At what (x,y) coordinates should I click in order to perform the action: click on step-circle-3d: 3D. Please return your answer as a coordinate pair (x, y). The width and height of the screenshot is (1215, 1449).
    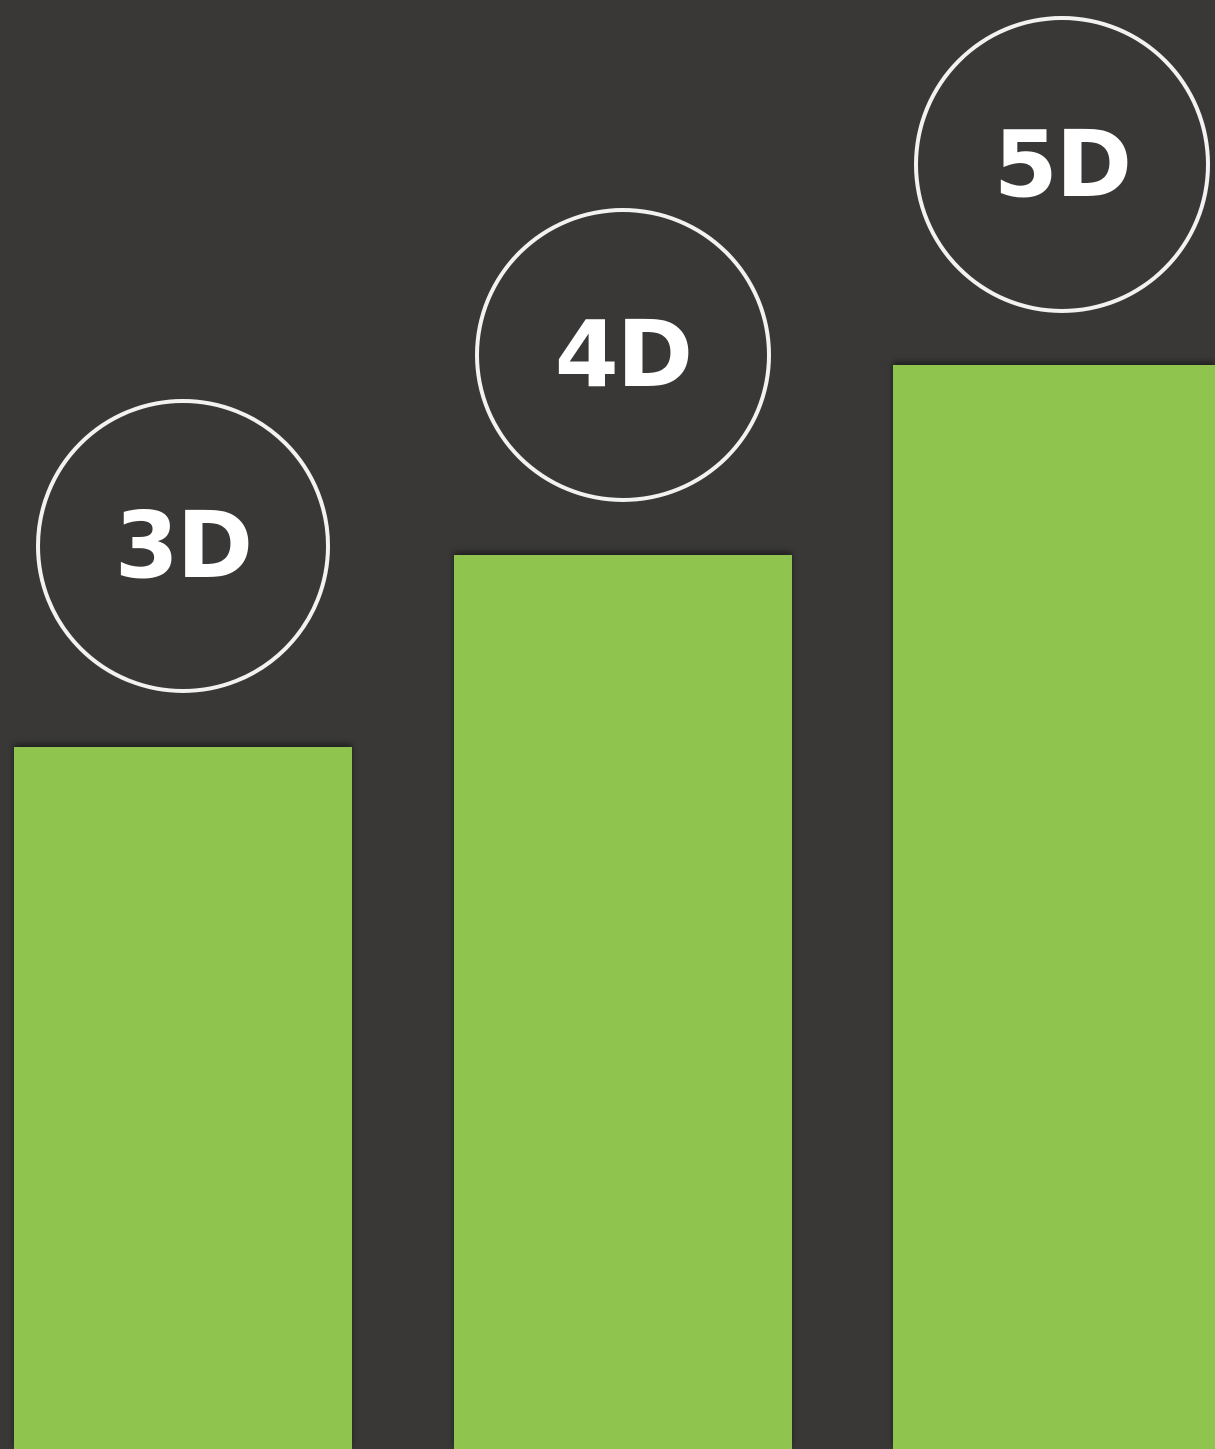
    Looking at the image, I should click on (183, 546).